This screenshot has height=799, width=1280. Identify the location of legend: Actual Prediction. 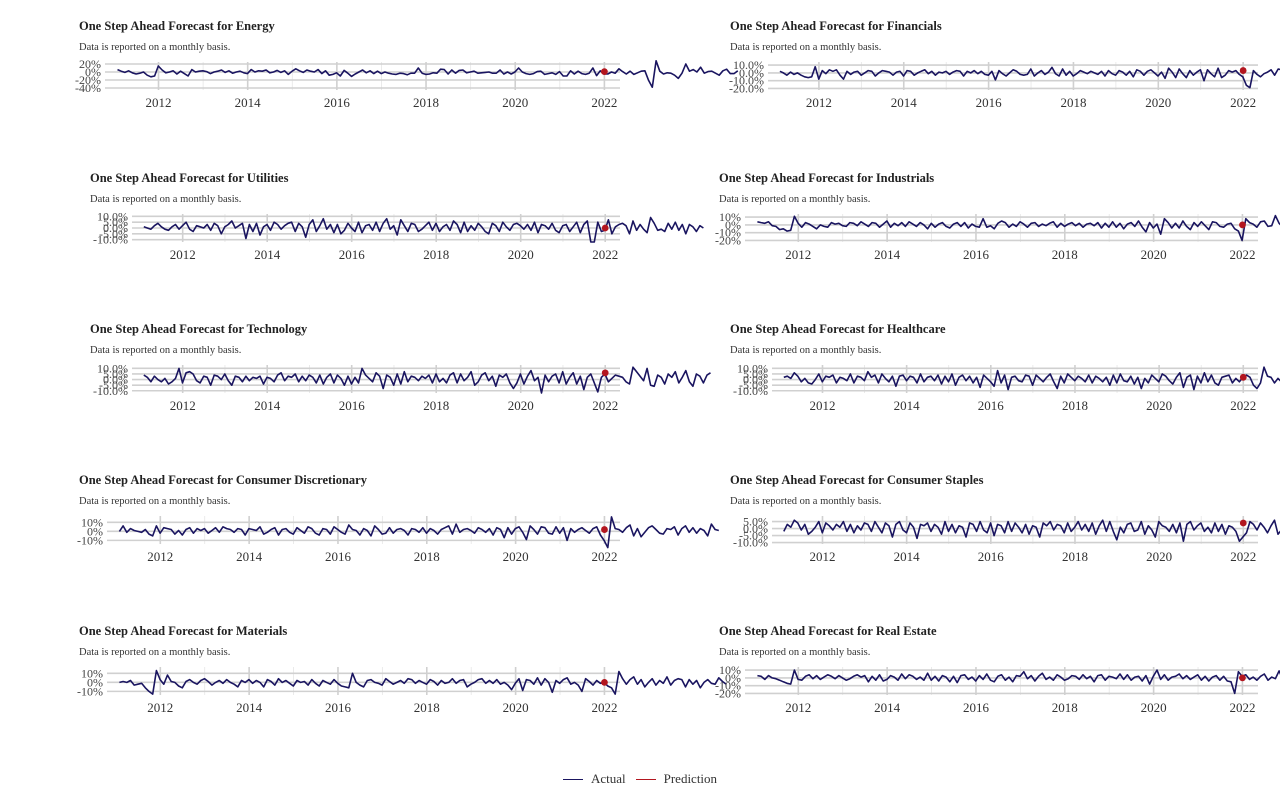
(640, 779).